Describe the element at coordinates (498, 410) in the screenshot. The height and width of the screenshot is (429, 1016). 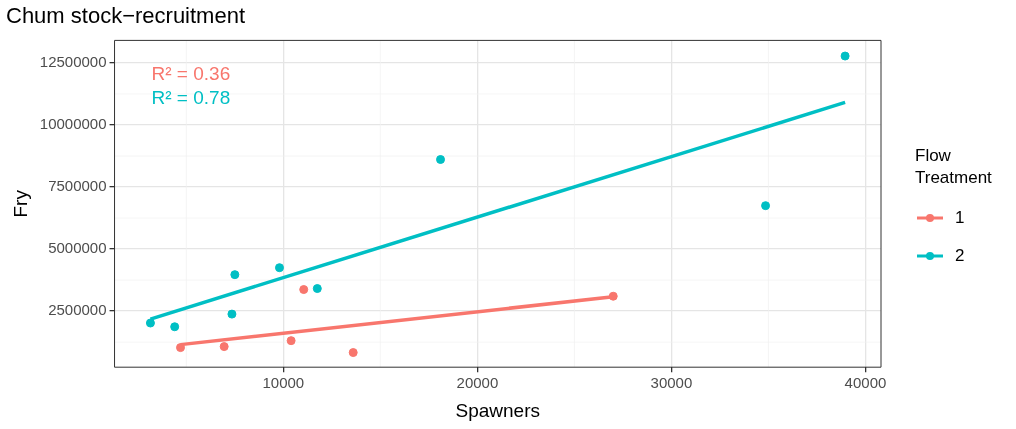
I see `x-axis-title: Spawners` at that location.